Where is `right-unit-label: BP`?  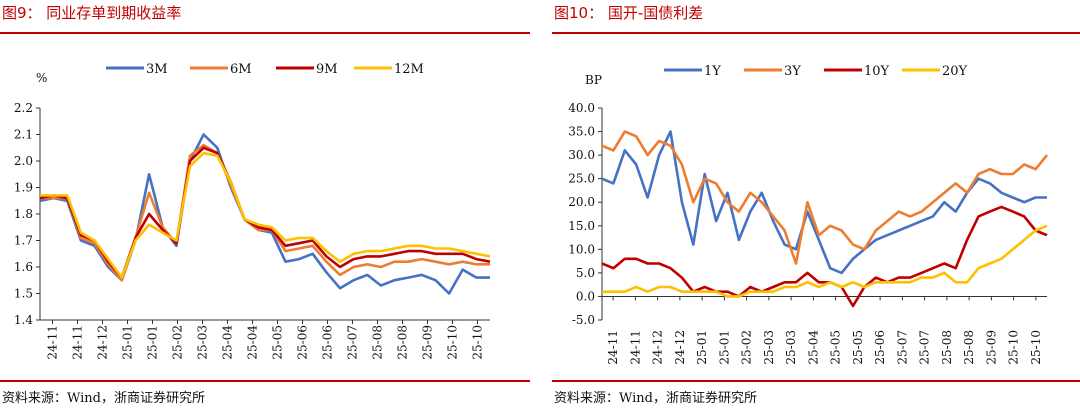 right-unit-label: BP is located at coordinates (593, 80).